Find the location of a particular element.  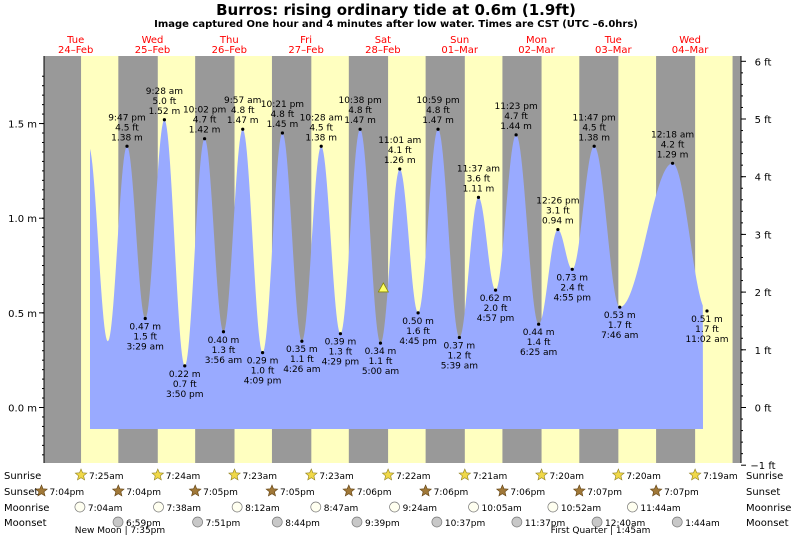

extreme-ft: 5.0 ft is located at coordinates (165, 102).